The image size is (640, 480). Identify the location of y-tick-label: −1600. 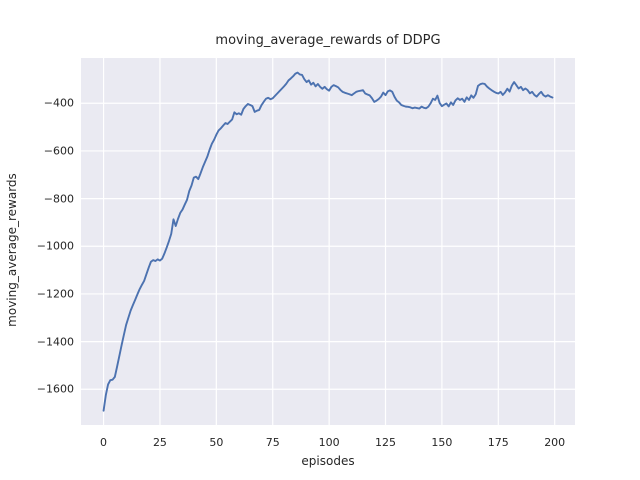
(55, 389).